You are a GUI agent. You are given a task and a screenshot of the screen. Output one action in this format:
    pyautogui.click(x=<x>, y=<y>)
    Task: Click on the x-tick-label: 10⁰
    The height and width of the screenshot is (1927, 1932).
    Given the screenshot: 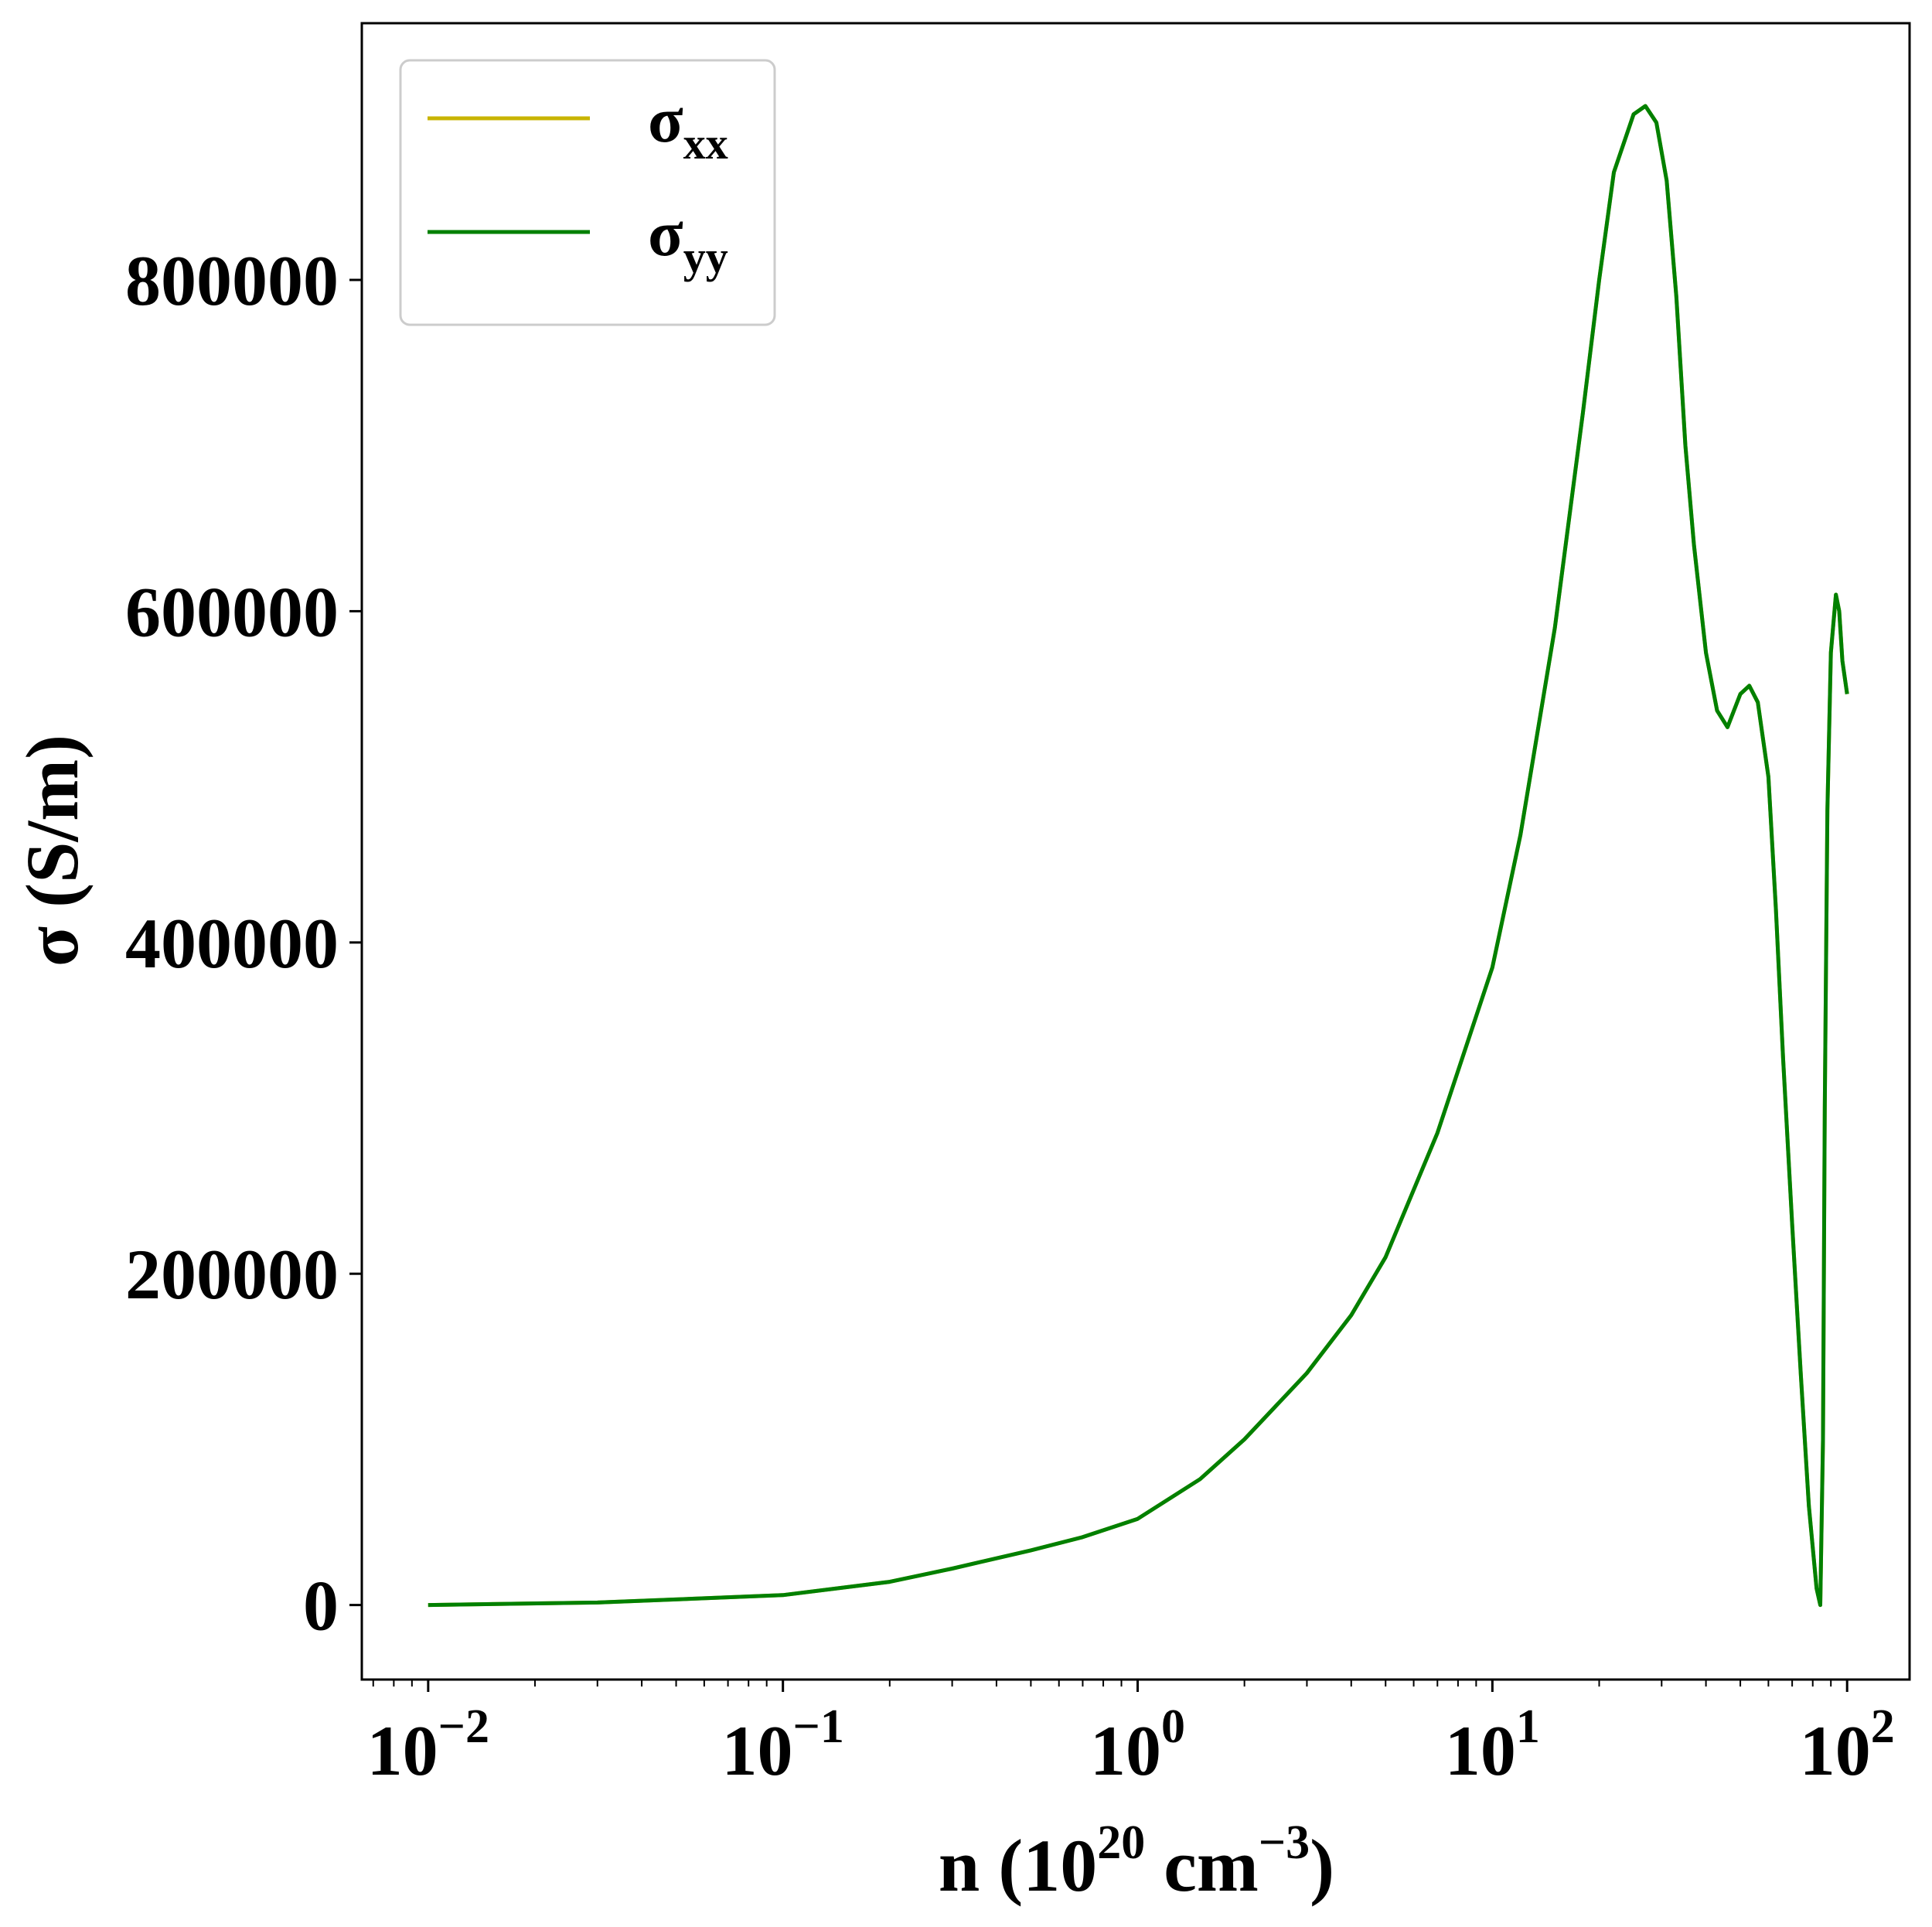 What is the action you would take?
    pyautogui.click(x=1137, y=1745)
    